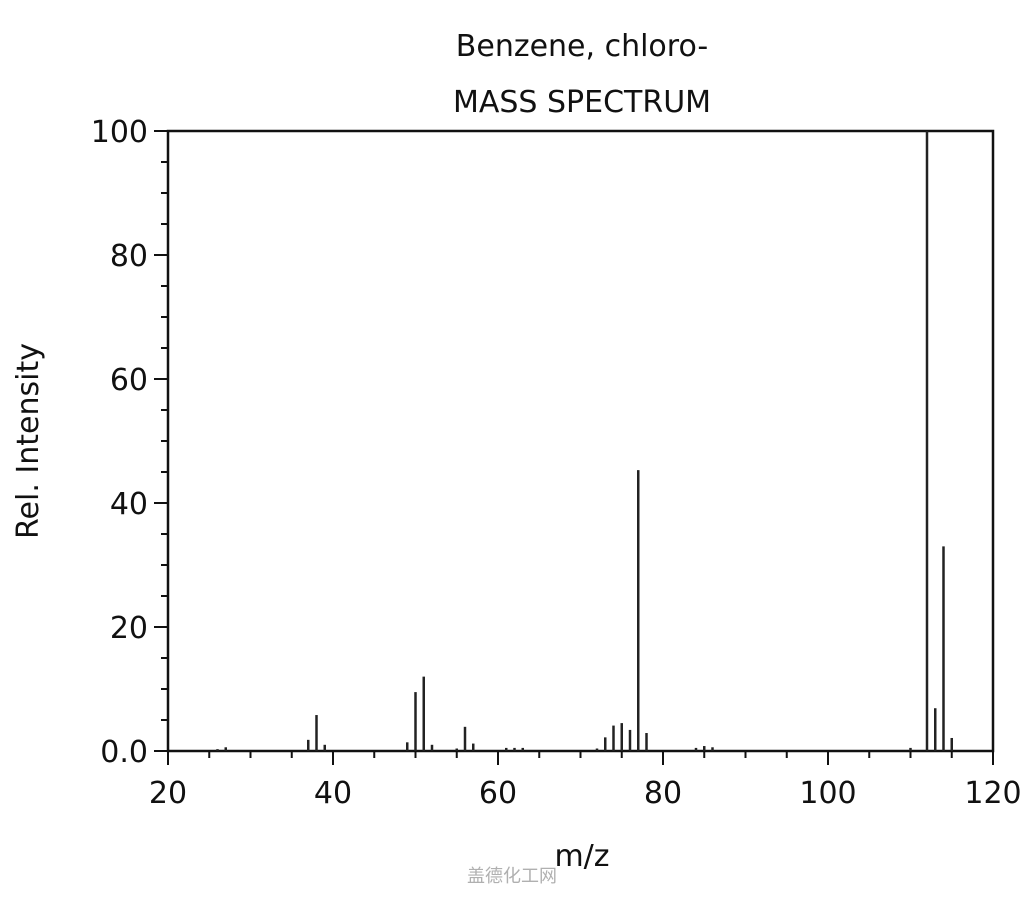  I want to click on x-tick-label: 100, so click(827, 793).